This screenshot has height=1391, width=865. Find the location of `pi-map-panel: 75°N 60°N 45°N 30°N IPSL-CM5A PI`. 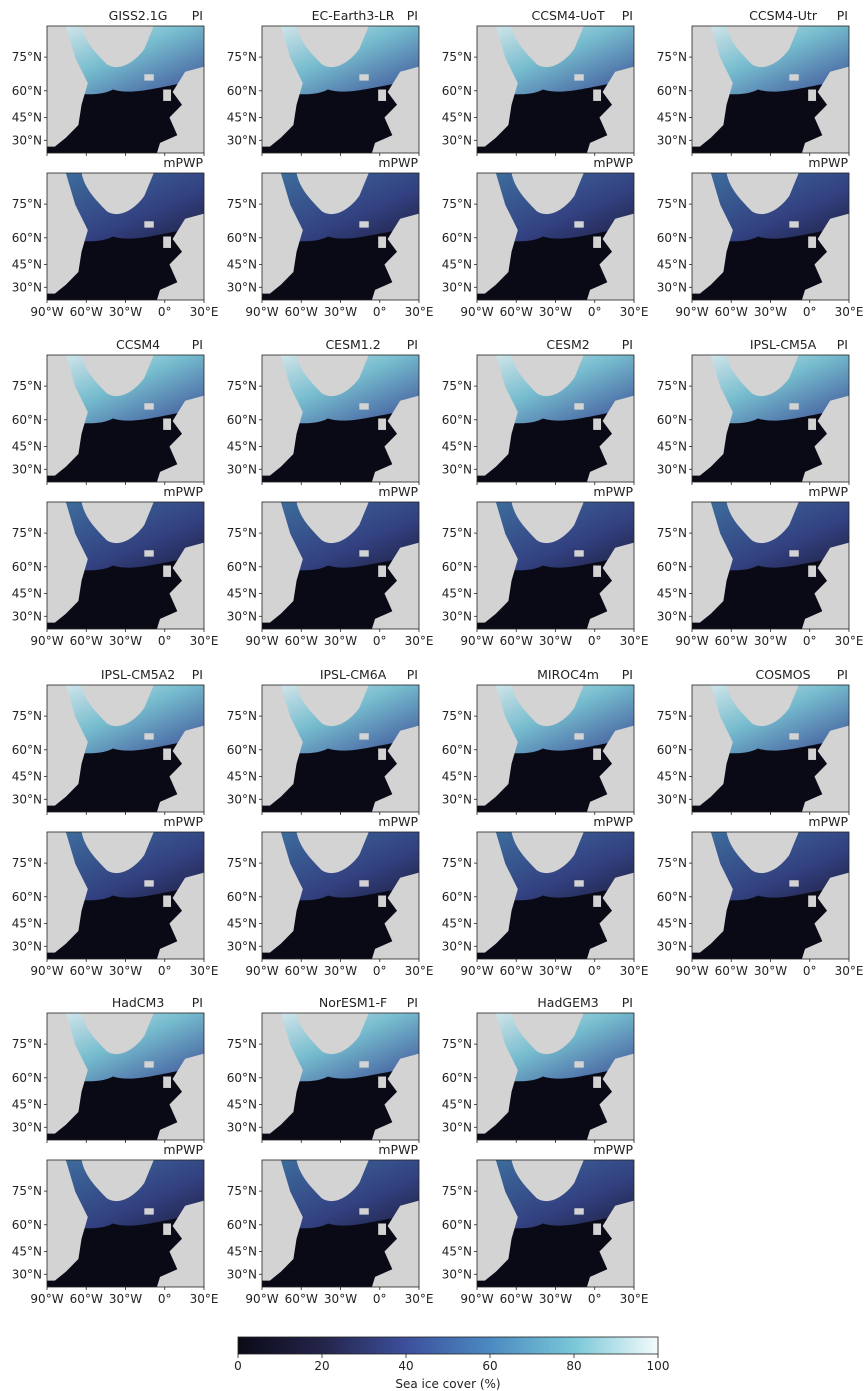

pi-map-panel: 75°N 60°N 45°N 30°N IPSL-CM5A PI is located at coordinates (753, 411).